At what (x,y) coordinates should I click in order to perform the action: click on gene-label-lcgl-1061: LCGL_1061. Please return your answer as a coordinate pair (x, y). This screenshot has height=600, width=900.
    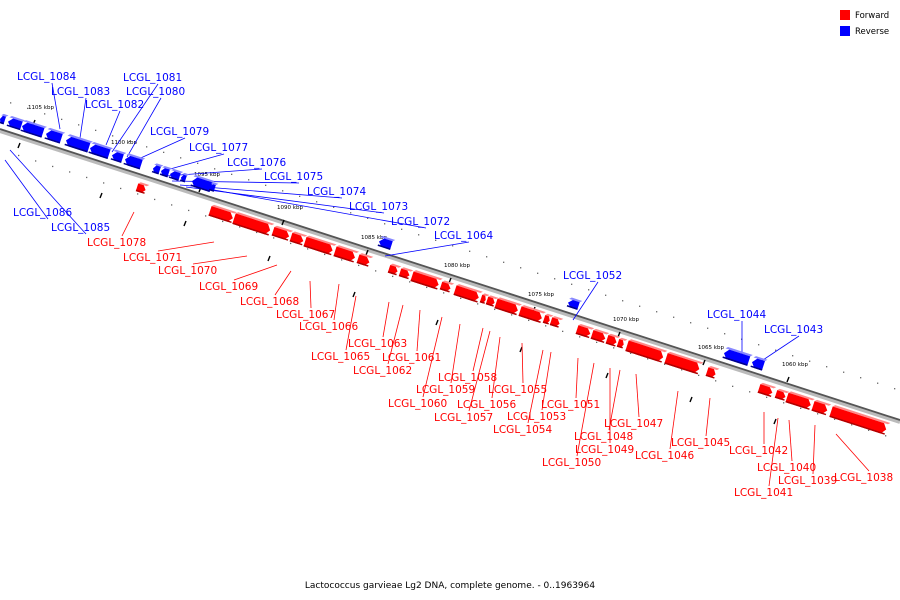
    Looking at the image, I should click on (411, 358).